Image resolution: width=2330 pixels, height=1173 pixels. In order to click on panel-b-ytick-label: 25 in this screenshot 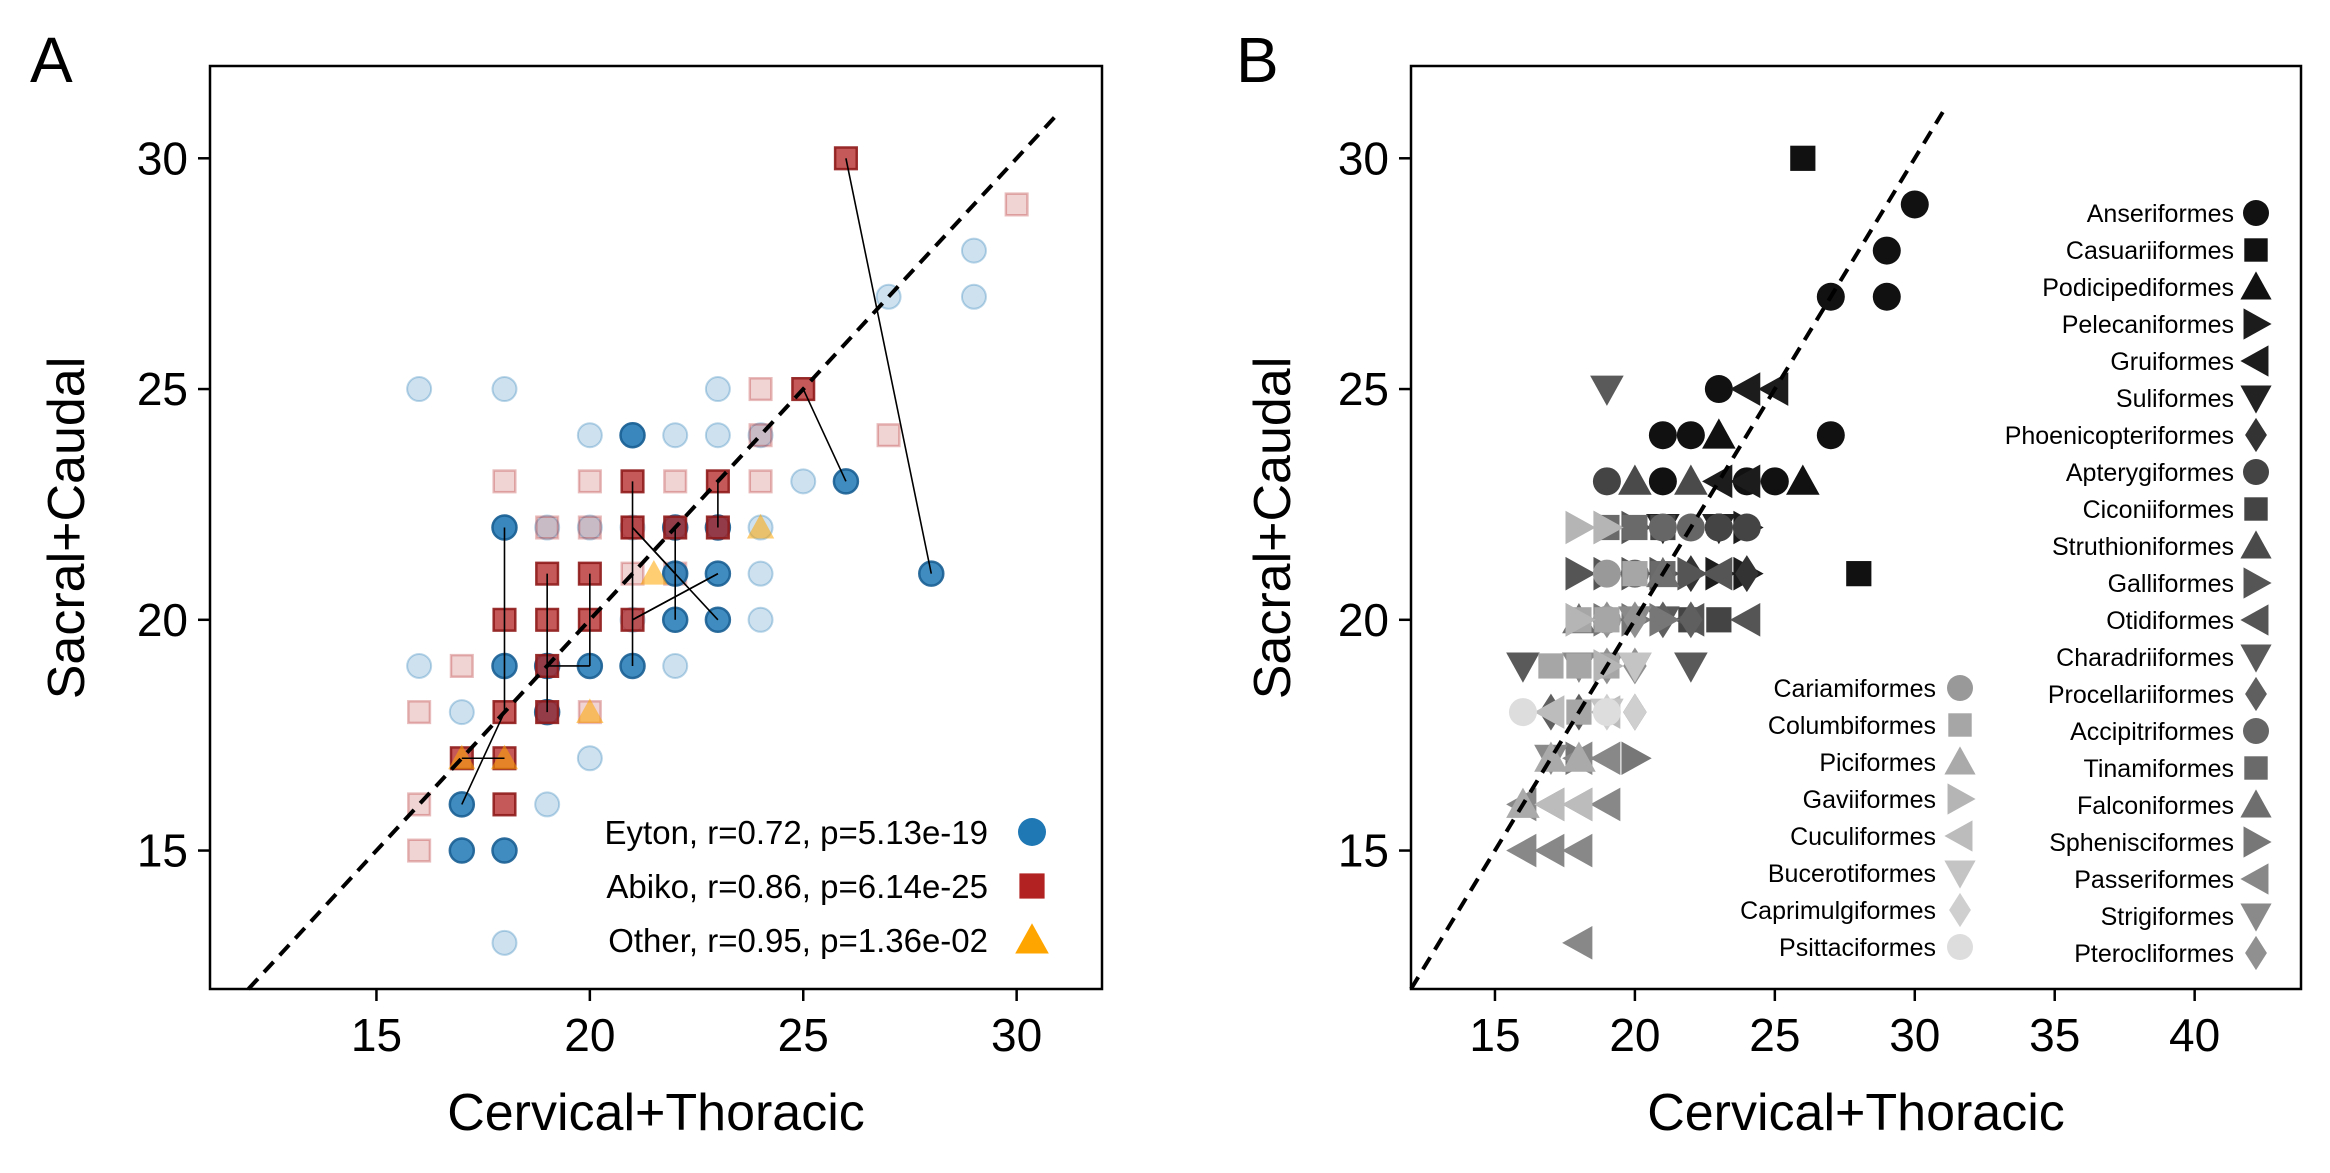, I will do `click(1363, 389)`.